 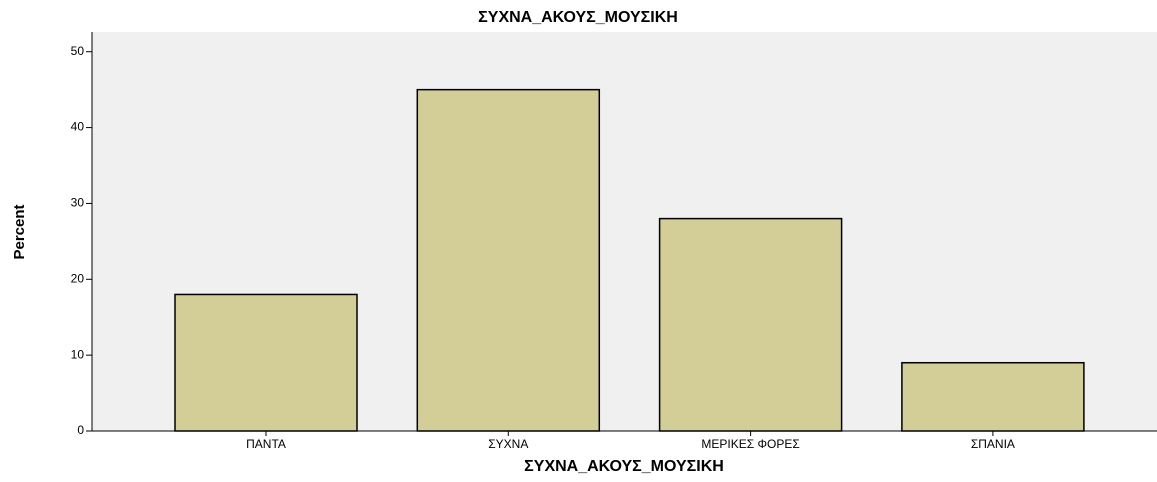 I want to click on x-axis-label: ΣΥΧΝΑ_ΑΚΟΥΣ_ΜΟΥΣΙΚΗ, so click(x=624, y=466).